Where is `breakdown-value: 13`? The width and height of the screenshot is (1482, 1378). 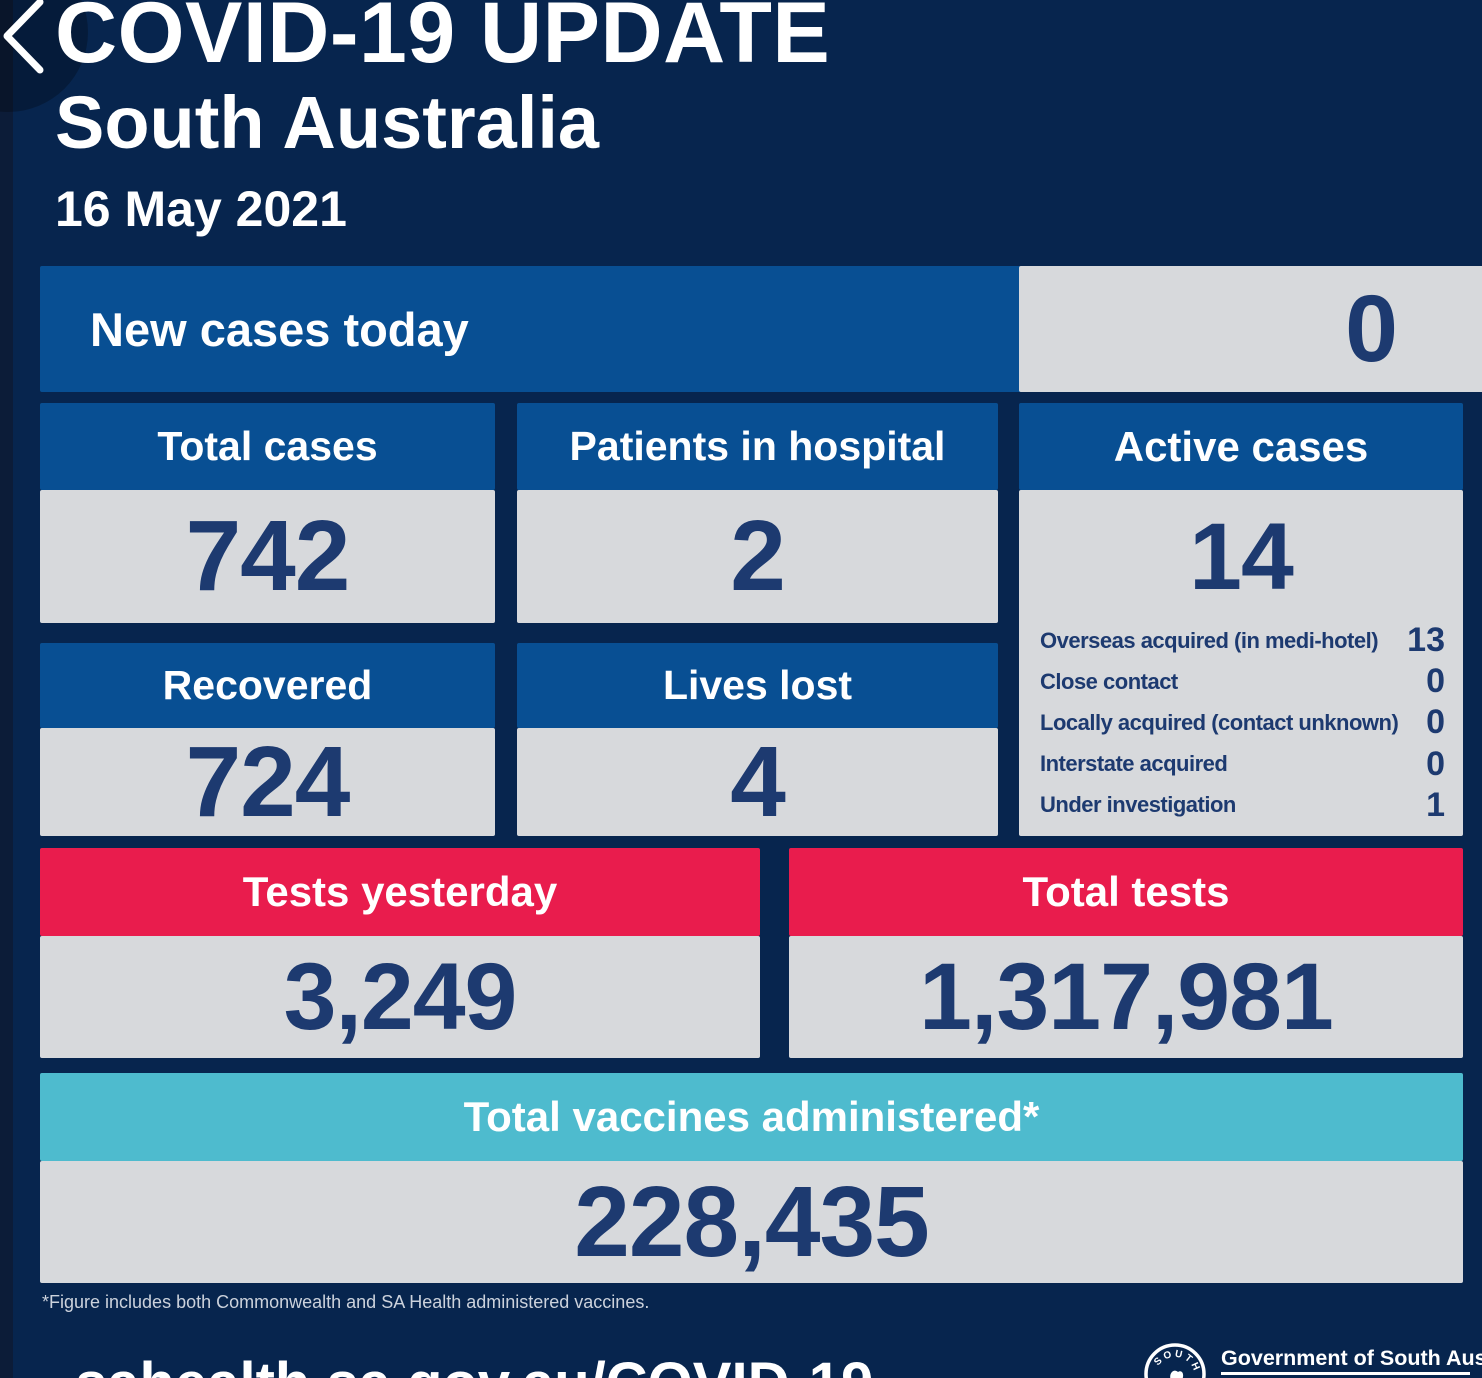 breakdown-value: 13 is located at coordinates (1426, 640).